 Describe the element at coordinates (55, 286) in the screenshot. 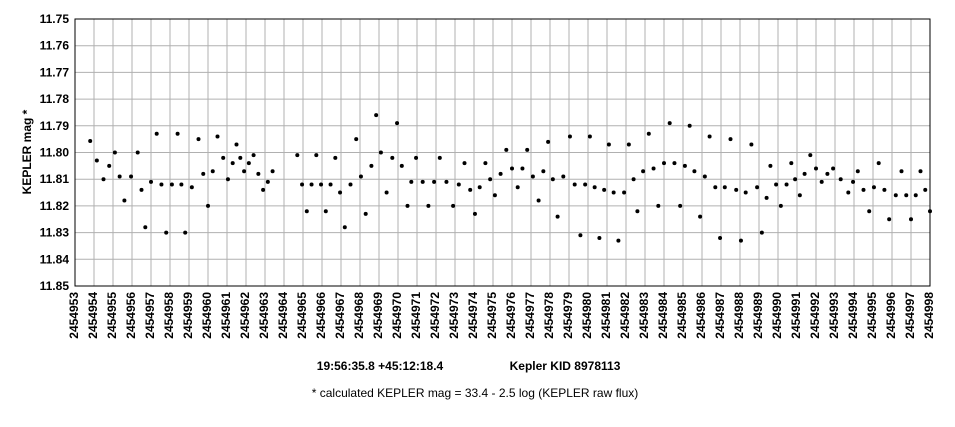

I see `y-tick-label: 11.85` at that location.